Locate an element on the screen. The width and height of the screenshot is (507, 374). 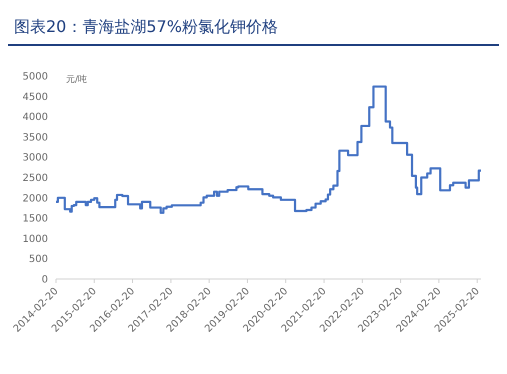
y-tick-label: 1000 is located at coordinates (35, 239).